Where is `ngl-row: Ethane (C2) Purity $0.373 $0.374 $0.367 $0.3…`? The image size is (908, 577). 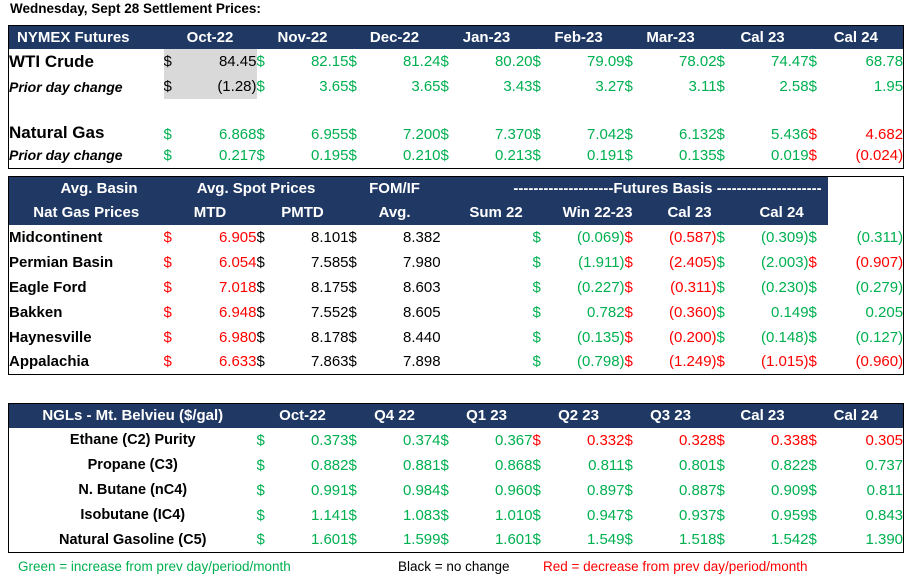
ngl-row: Ethane (C2) Purity $0.373 $0.374 $0.367 $0.3… is located at coordinates (456, 440).